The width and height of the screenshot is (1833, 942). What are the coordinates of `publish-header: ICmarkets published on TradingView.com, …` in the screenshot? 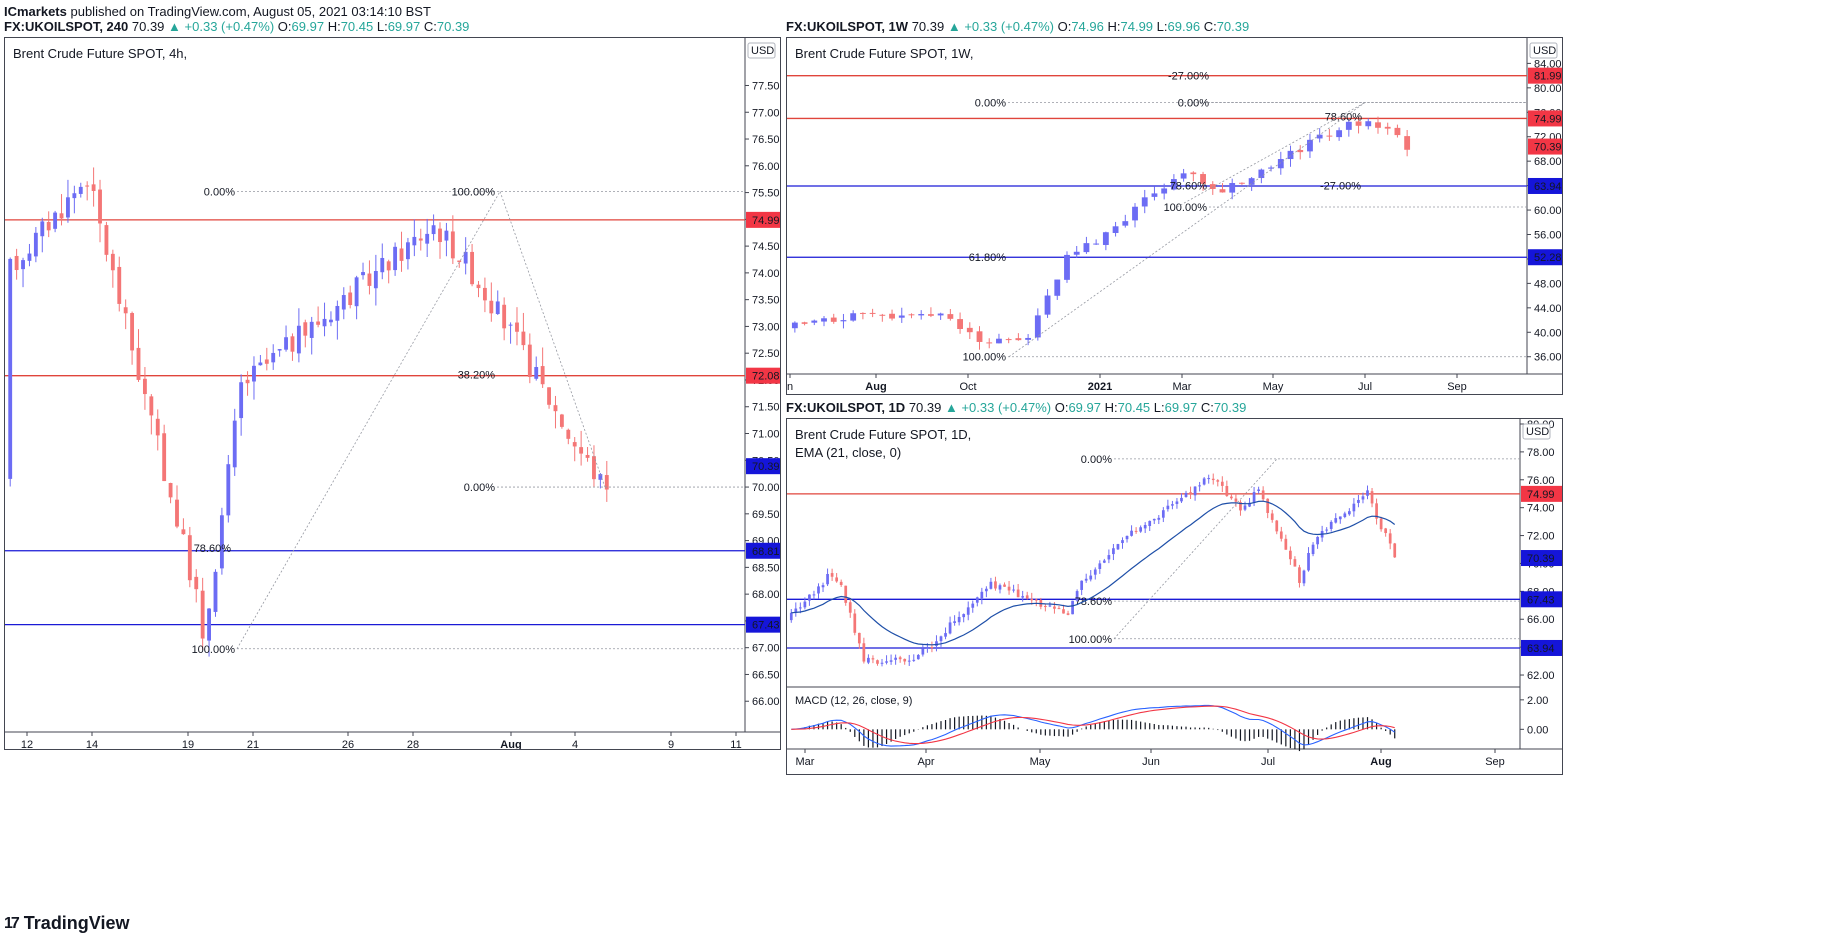 It's located at (217, 11).